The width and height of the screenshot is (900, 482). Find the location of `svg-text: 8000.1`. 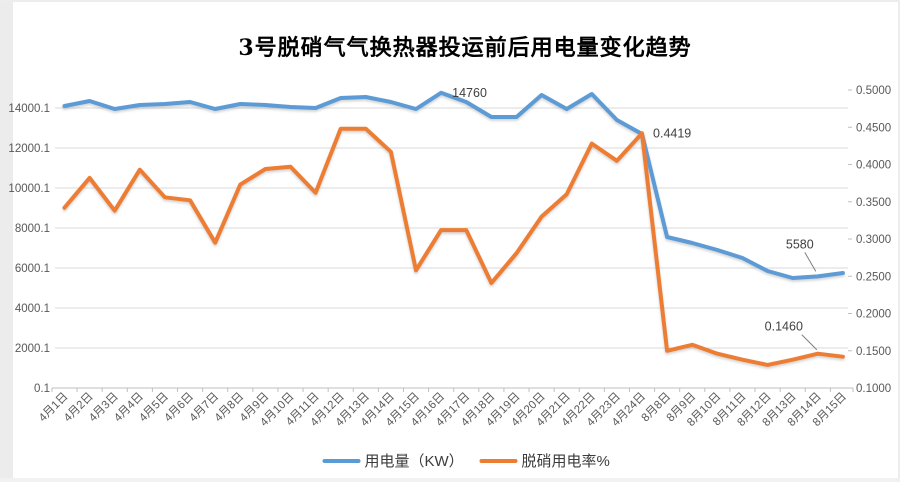

svg-text: 8000.1 is located at coordinates (32, 229).